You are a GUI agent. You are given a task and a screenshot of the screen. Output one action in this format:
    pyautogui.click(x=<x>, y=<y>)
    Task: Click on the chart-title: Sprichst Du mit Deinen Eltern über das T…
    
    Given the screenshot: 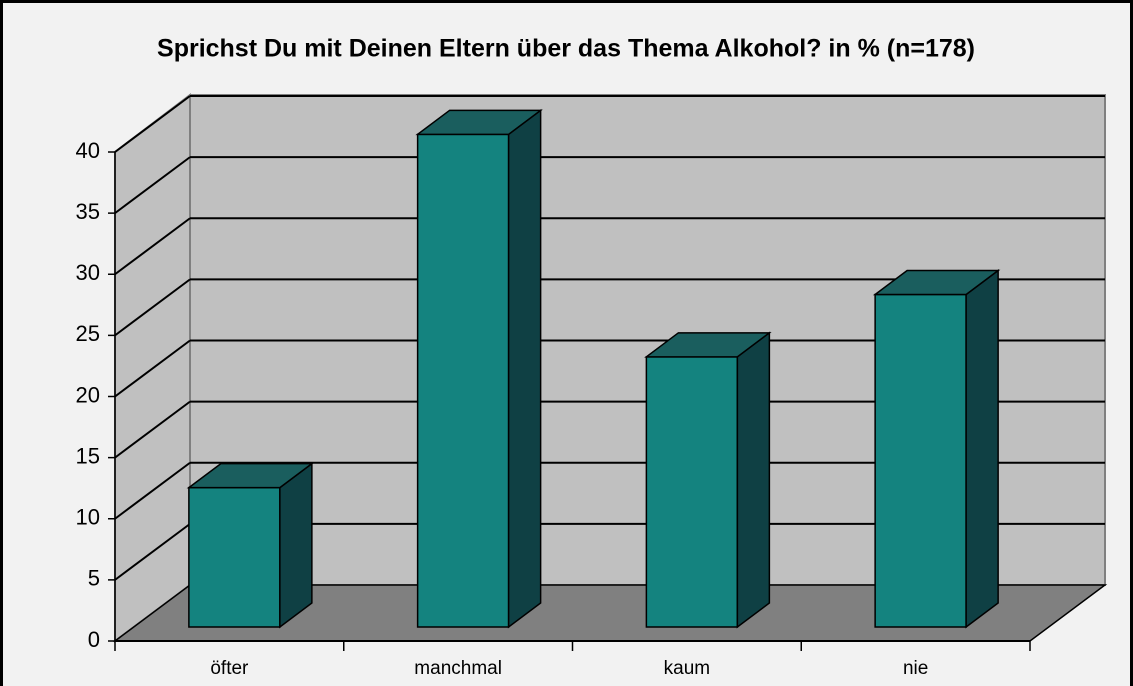 What is the action you would take?
    pyautogui.click(x=566, y=49)
    